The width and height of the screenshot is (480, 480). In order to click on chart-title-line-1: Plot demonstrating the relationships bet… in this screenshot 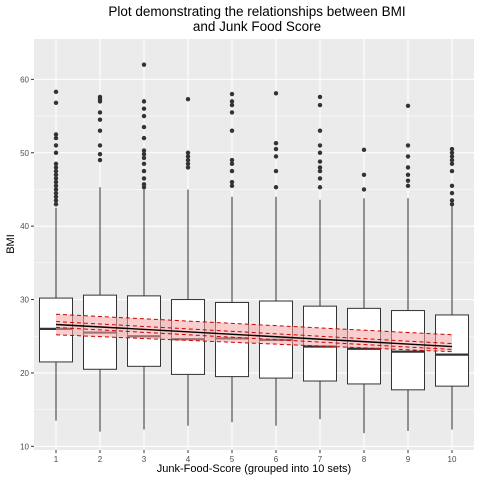, I will do `click(256, 11)`.